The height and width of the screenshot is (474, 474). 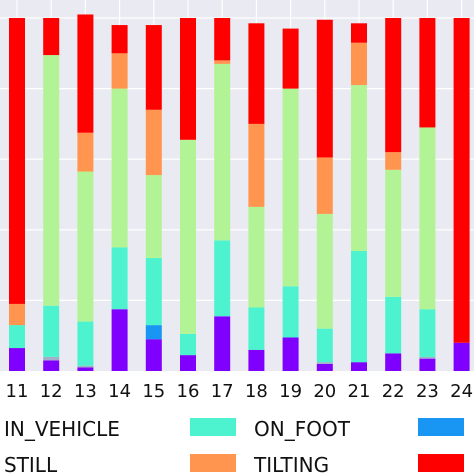 I want to click on x-tick-label: 11, so click(x=17, y=391).